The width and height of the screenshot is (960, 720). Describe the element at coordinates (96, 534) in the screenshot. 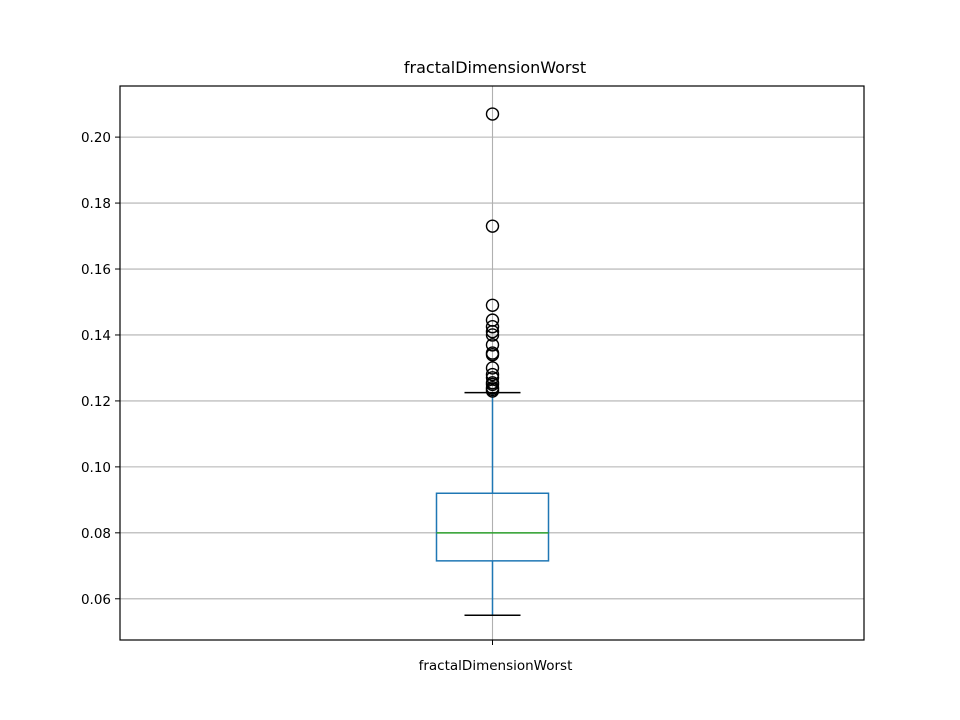

I see `y-tick-label: 0.08` at that location.